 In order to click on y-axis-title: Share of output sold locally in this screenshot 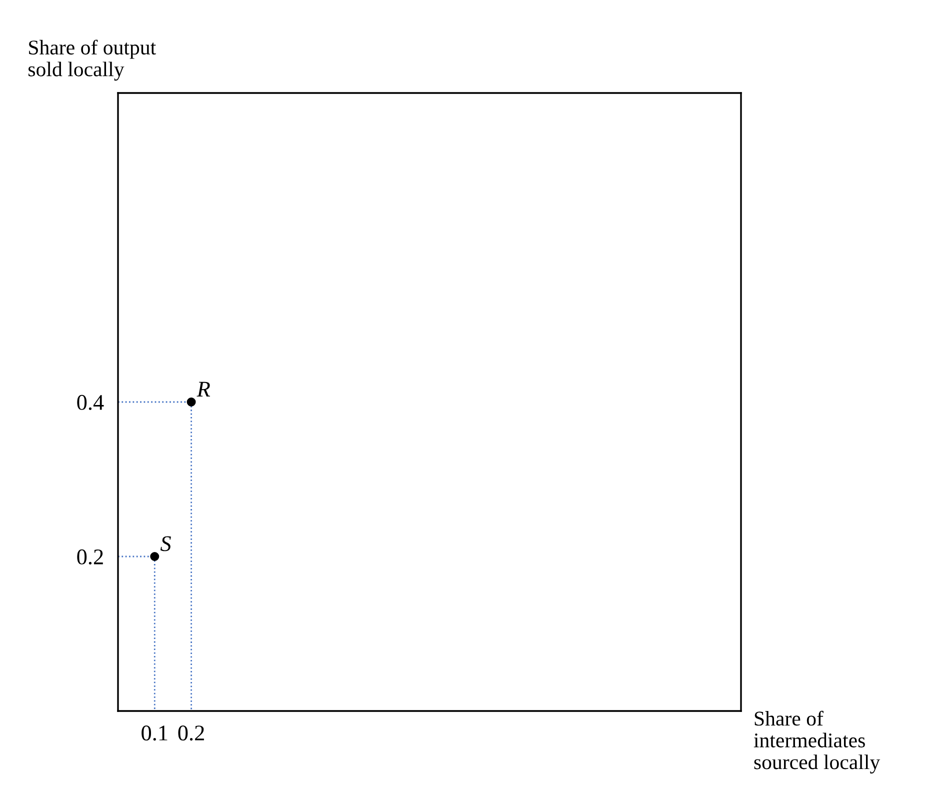, I will do `click(92, 60)`.